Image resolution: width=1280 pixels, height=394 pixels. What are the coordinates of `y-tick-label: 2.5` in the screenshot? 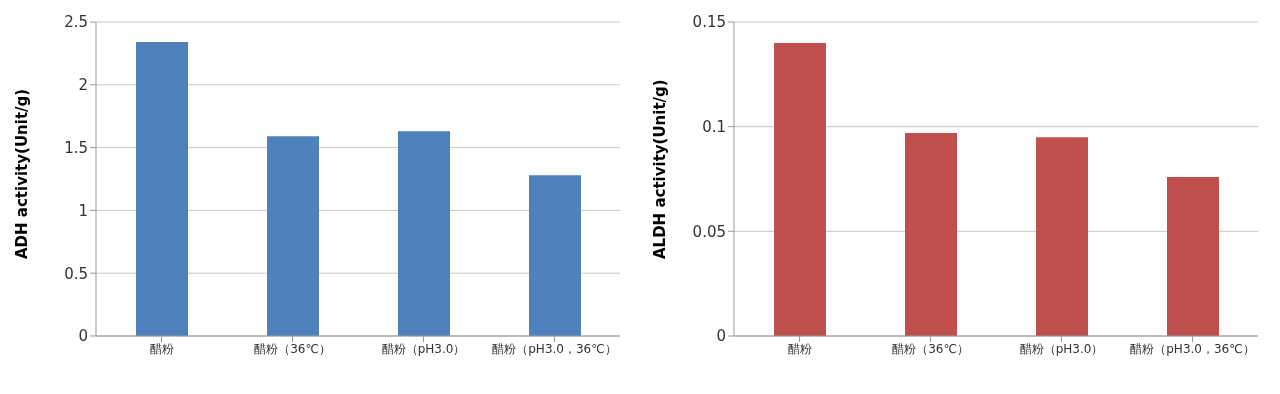 It's located at (76, 22).